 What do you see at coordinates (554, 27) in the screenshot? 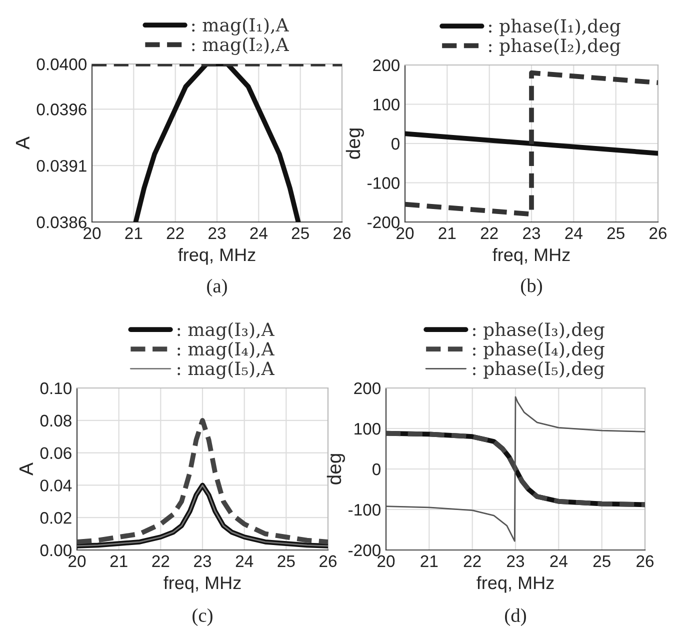
I see `legend-label: : phase(I₁),deg` at bounding box center [554, 27].